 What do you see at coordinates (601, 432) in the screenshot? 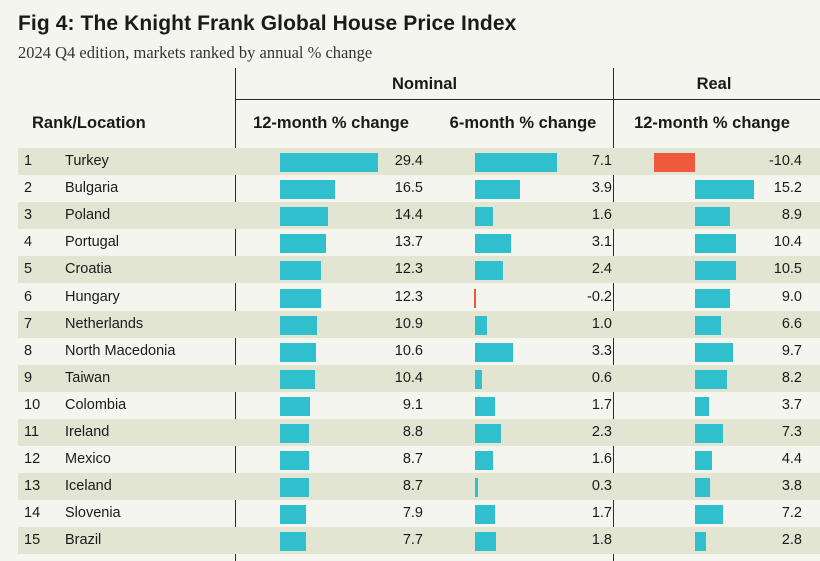
I see `value-nominal-6m: 2.3` at bounding box center [601, 432].